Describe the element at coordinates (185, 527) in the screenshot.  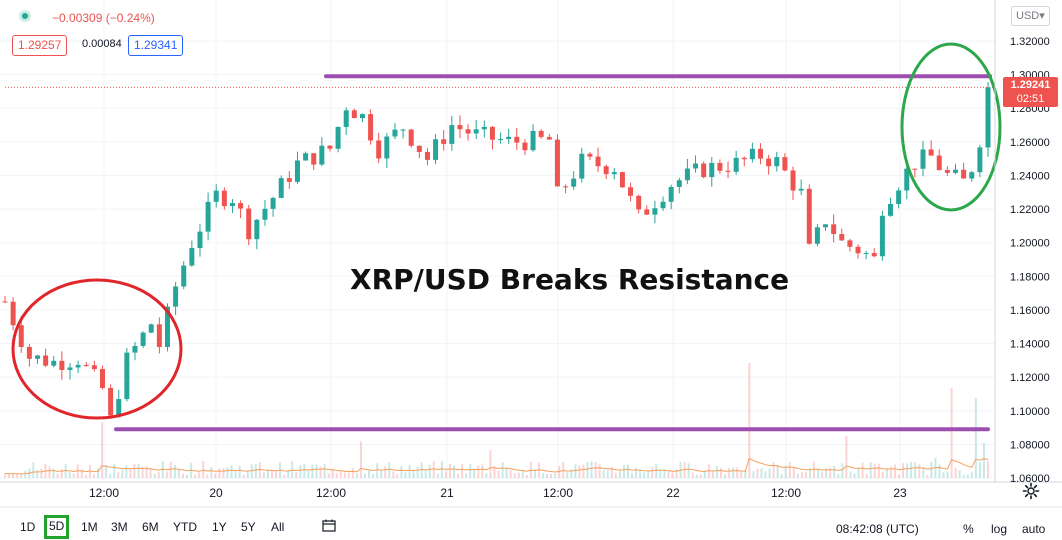
I see `timeframe-ytd: YTD` at that location.